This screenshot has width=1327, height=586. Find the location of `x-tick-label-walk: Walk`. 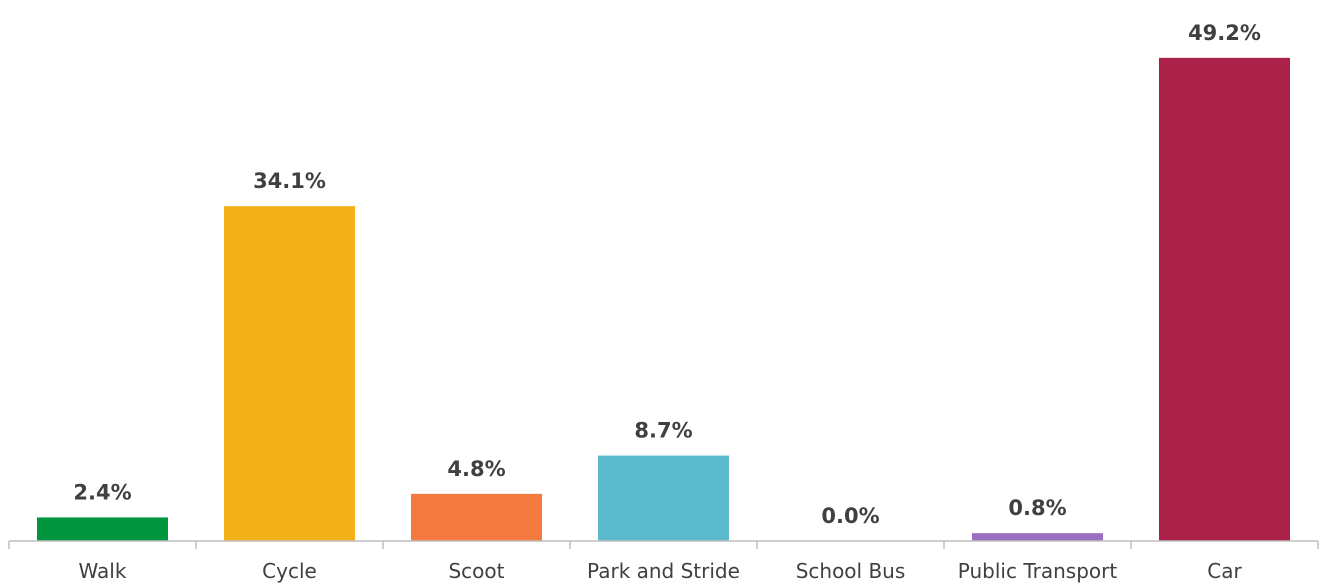

x-tick-label-walk: Walk is located at coordinates (103, 571).